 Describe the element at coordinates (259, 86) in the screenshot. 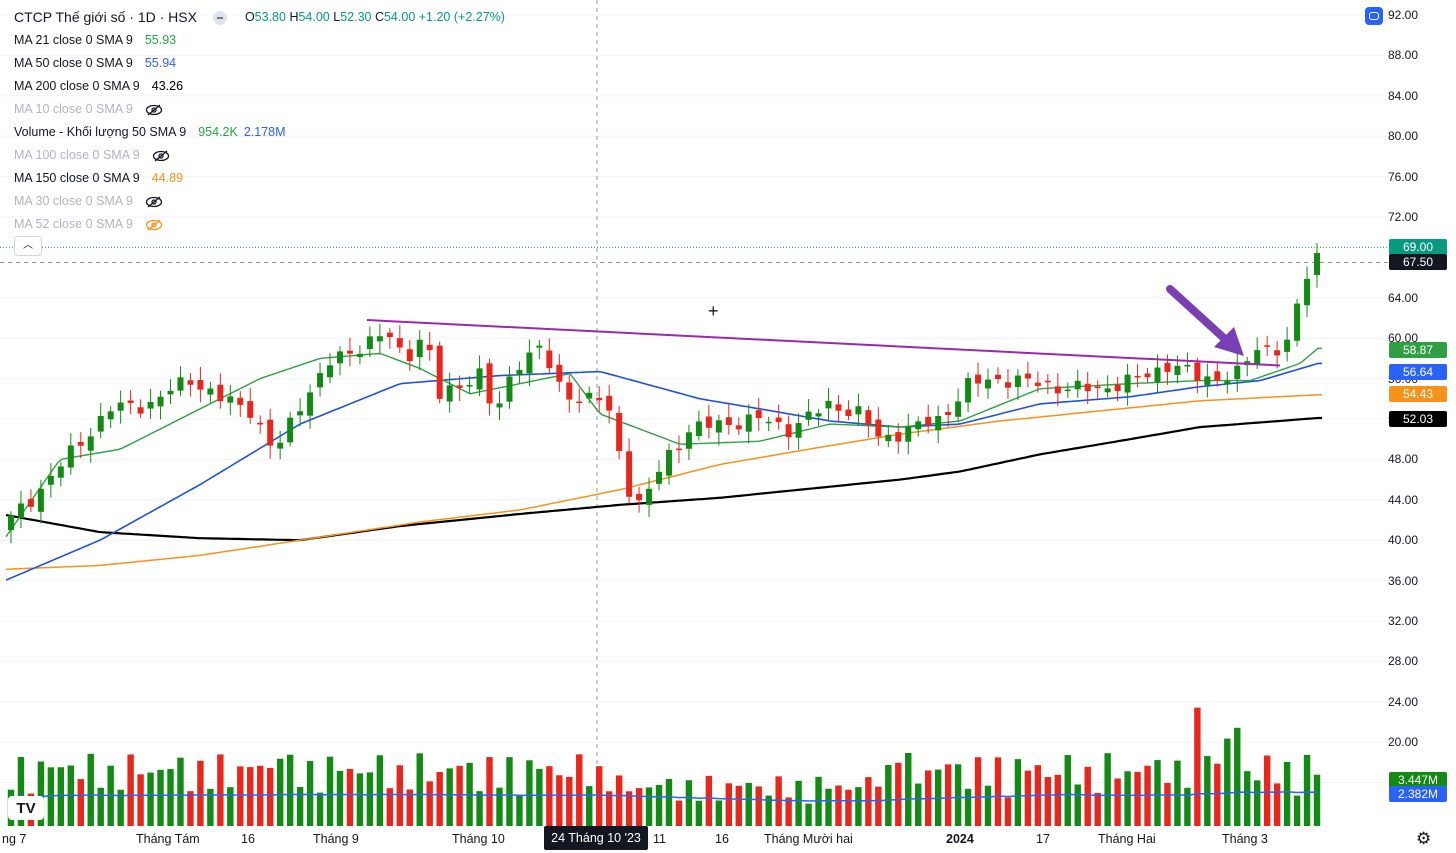

I see `legend-row: MA 200 close 0 SMA 9 43.26` at that location.